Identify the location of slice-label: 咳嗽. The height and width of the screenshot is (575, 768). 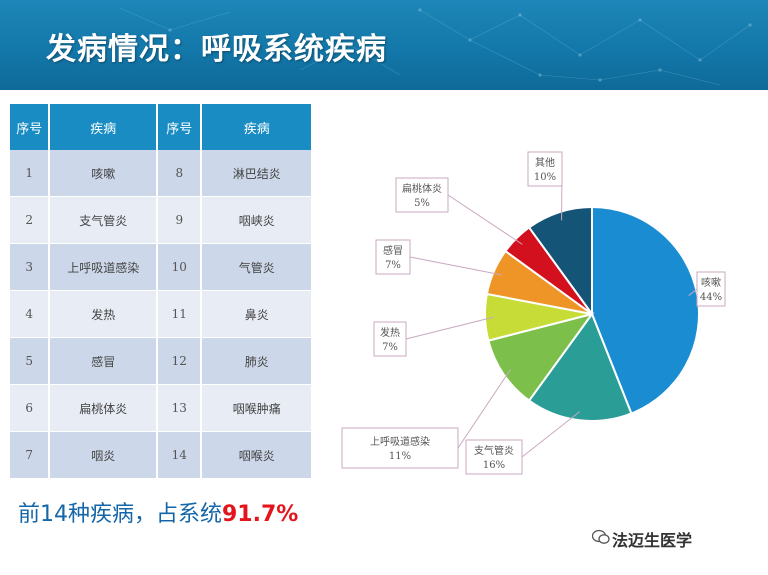
(711, 282).